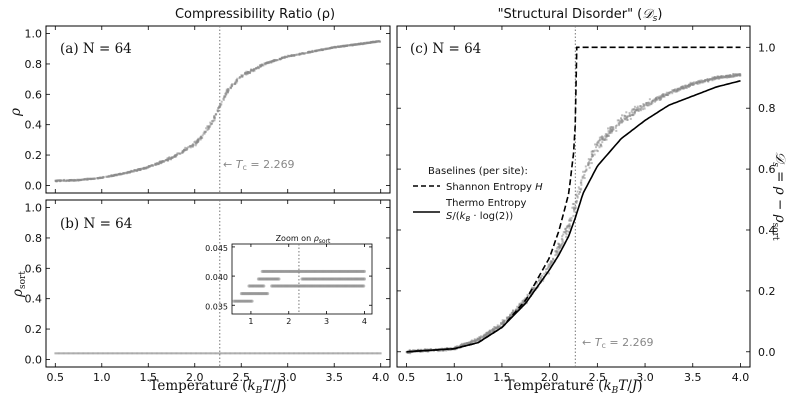 This screenshot has width=793, height=404. What do you see at coordinates (580, 15) in the screenshot?
I see `panel-c-title: "Structural Disorder" (𝒟s)` at bounding box center [580, 15].